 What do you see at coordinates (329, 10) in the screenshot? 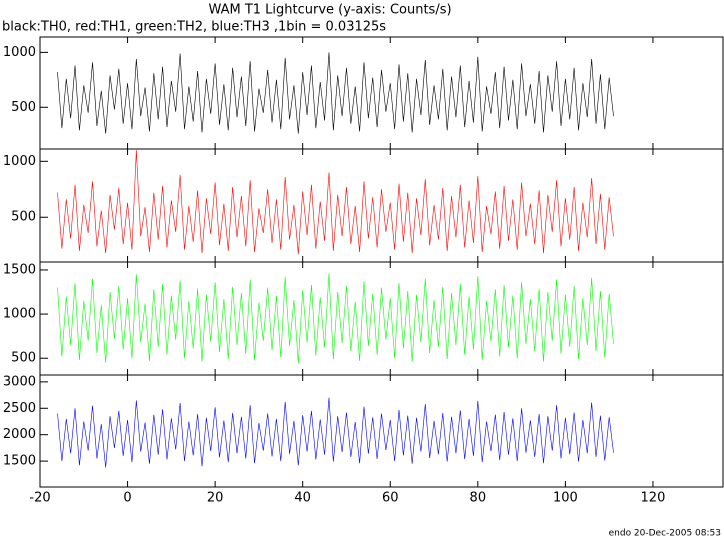
I see `chart-title: WAM T1 Lightcurve (y-axis: Counts/s)` at bounding box center [329, 10].